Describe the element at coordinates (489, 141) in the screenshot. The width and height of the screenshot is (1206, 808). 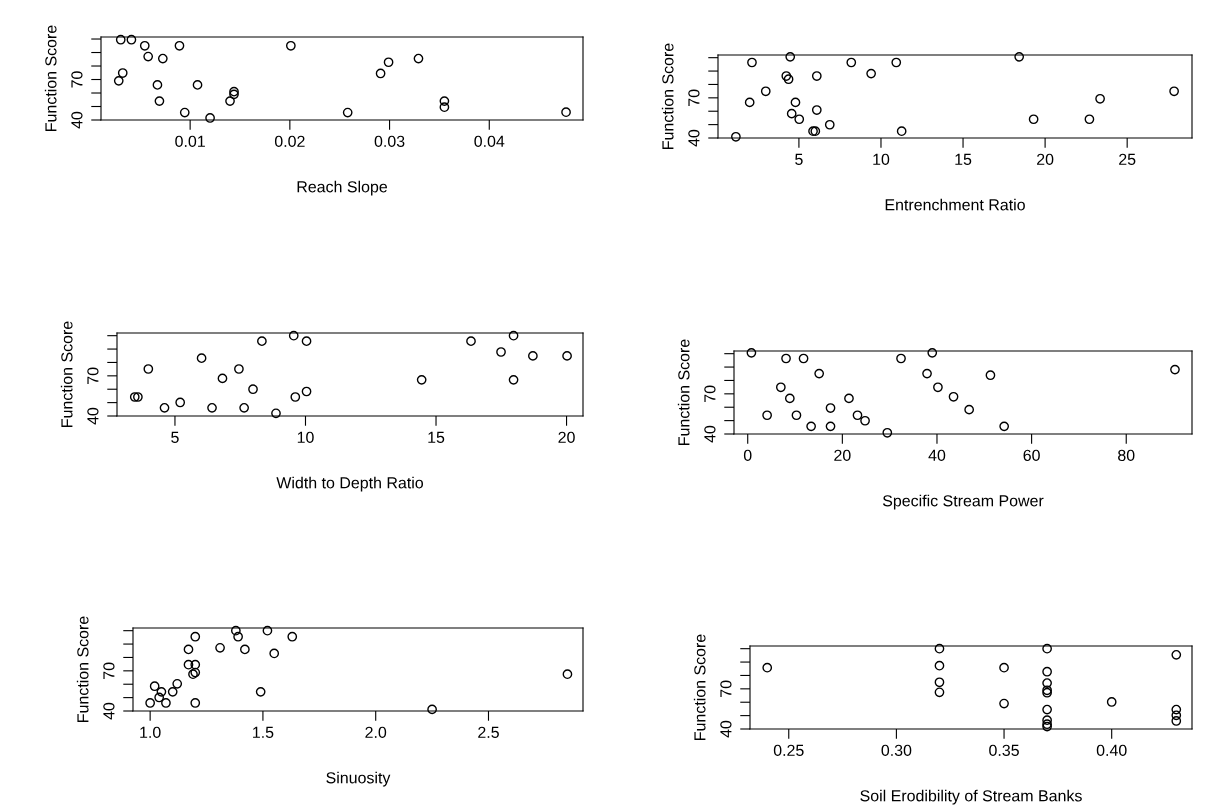
I see `x-tick-label: 0.04` at that location.